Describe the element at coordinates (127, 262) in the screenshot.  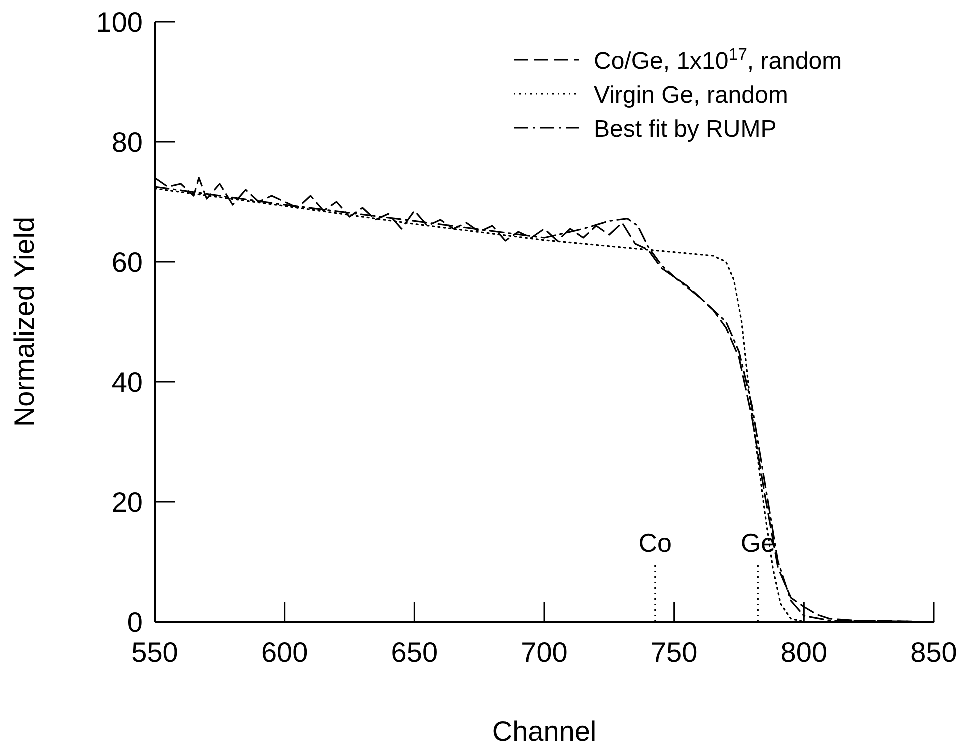
I see `y-tick-label: 60` at that location.